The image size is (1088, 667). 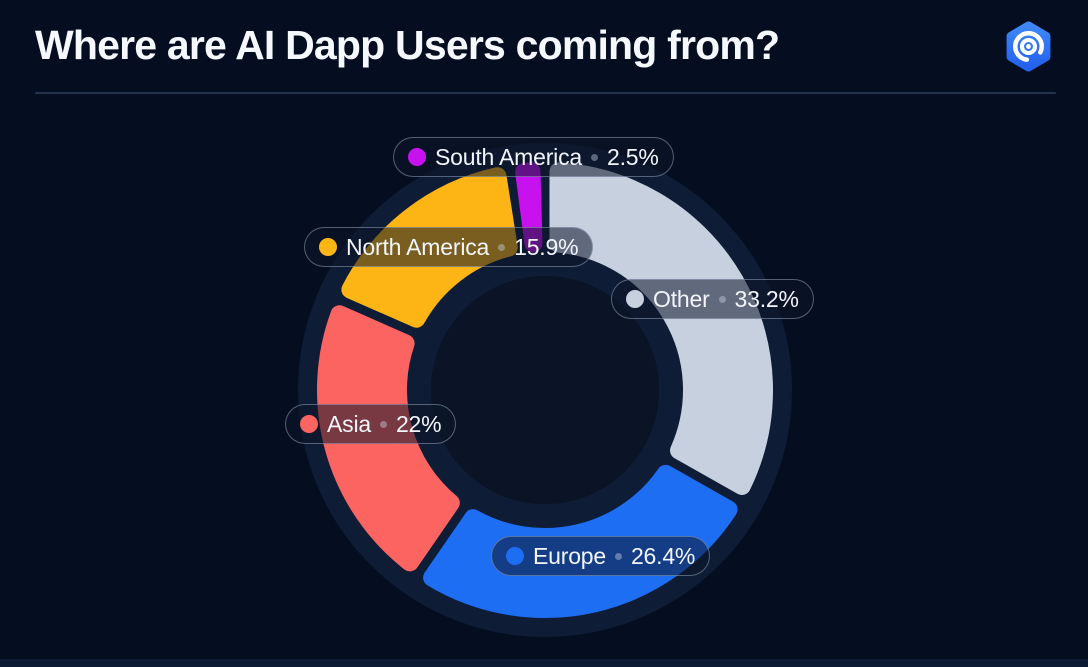 I want to click on legend-value: 26.4%, so click(x=663, y=555).